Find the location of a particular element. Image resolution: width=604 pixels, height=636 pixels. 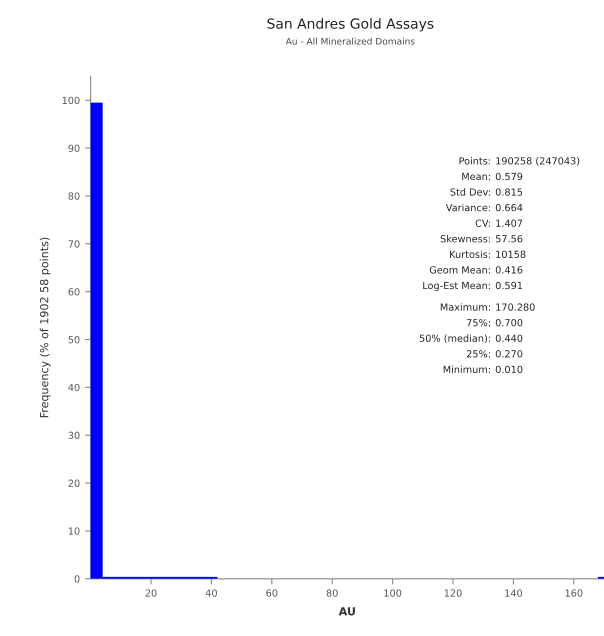

annotation: Minimum: 0.010 is located at coordinates (483, 370).